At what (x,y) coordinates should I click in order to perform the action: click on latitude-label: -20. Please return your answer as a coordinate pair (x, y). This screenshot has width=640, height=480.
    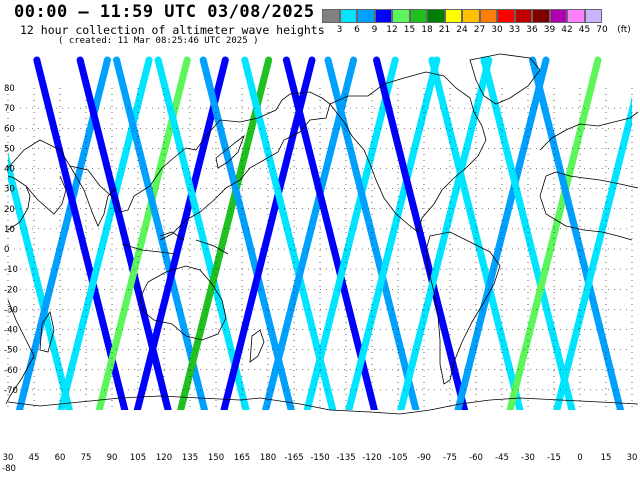
    Looking at the image, I should click on (11, 290).